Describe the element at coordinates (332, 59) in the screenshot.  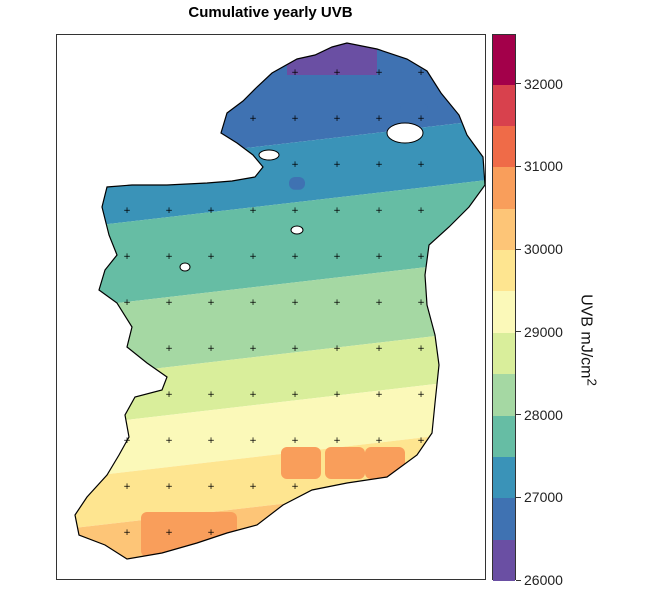
I see `uvb-cell` at that location.